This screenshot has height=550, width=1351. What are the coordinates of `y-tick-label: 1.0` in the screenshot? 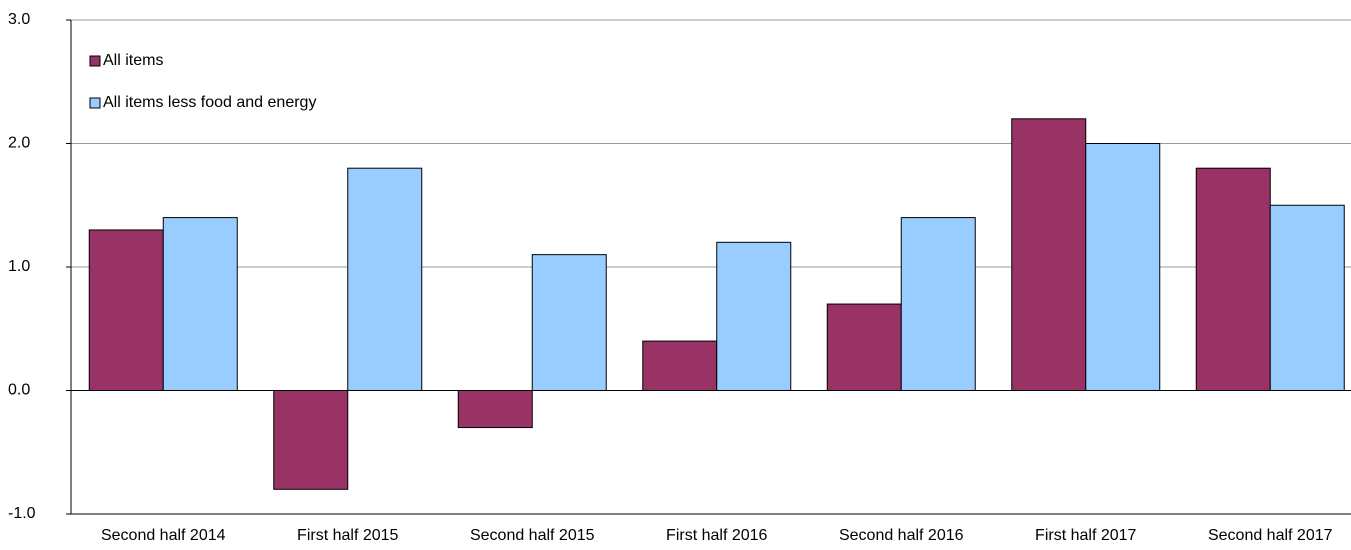 It's located at (19, 266).